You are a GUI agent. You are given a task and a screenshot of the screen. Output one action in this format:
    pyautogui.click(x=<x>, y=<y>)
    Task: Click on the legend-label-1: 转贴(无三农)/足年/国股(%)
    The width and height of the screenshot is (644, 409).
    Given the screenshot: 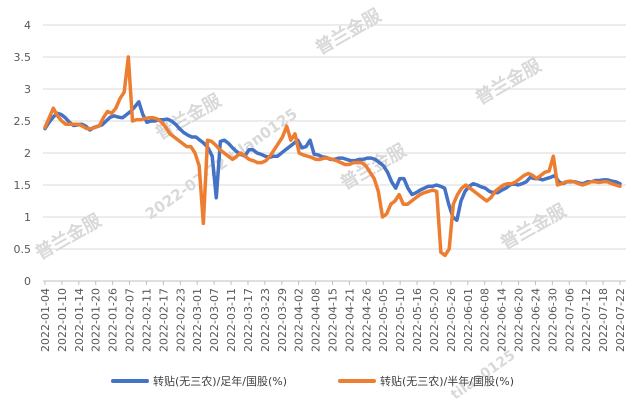 What is the action you would take?
    pyautogui.click(x=220, y=381)
    